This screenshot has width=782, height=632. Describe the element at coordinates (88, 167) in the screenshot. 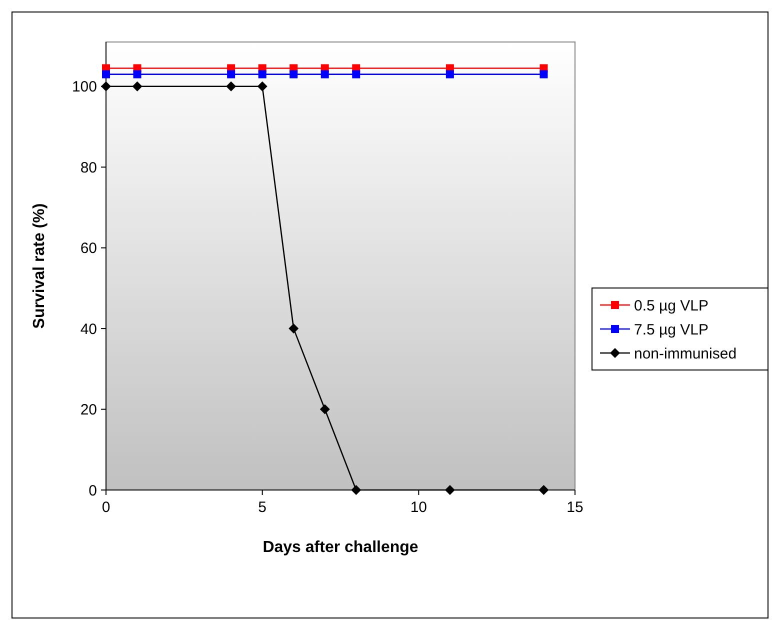

I see `y-tick-label: 80` at that location.